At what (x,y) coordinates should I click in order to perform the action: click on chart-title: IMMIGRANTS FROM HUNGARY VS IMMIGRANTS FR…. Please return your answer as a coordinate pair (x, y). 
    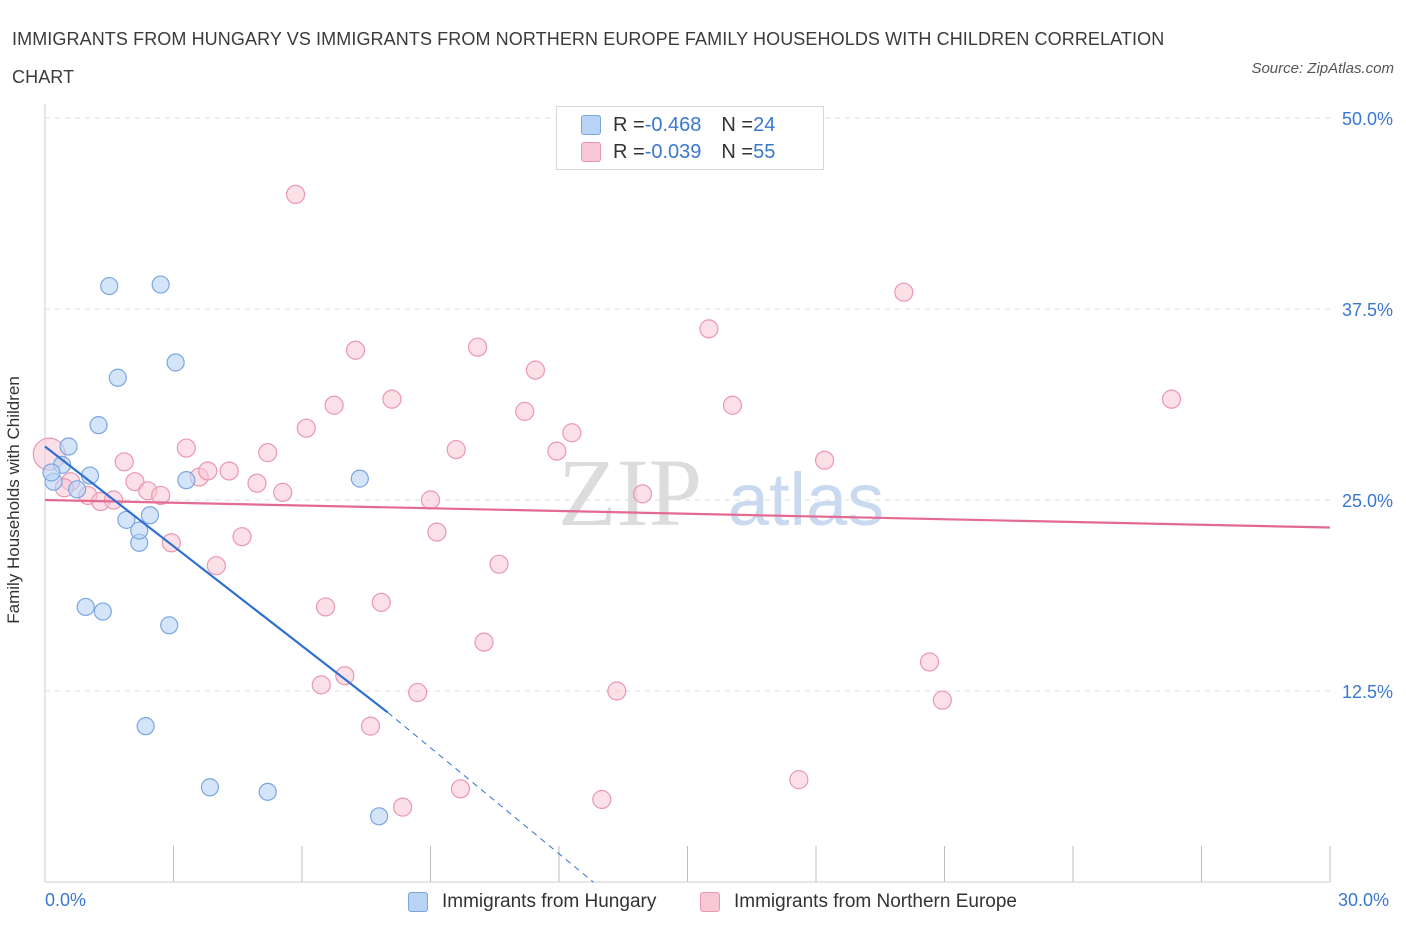
    Looking at the image, I should click on (588, 58).